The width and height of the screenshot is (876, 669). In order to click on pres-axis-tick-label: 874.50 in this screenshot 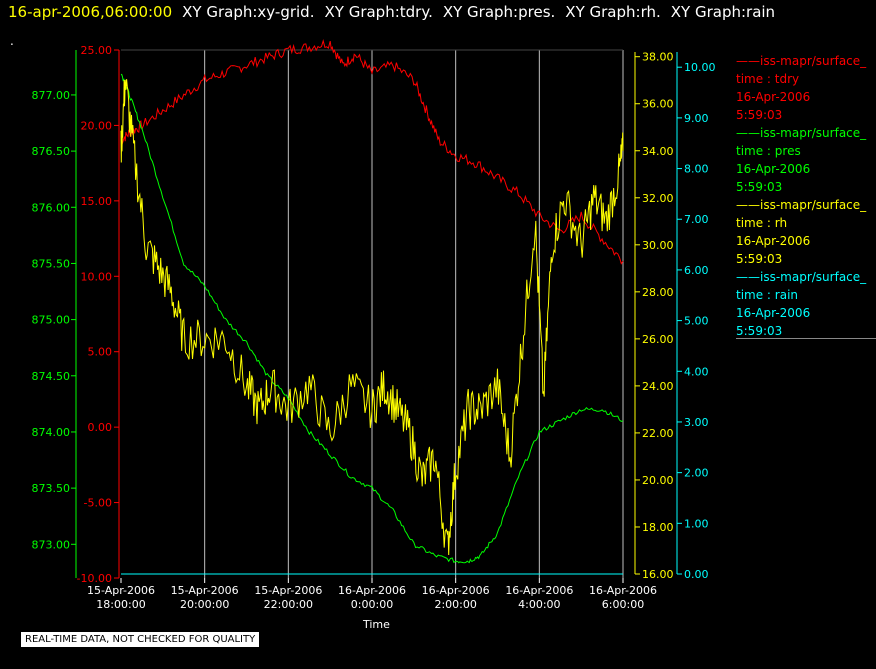, I will do `click(51, 376)`.